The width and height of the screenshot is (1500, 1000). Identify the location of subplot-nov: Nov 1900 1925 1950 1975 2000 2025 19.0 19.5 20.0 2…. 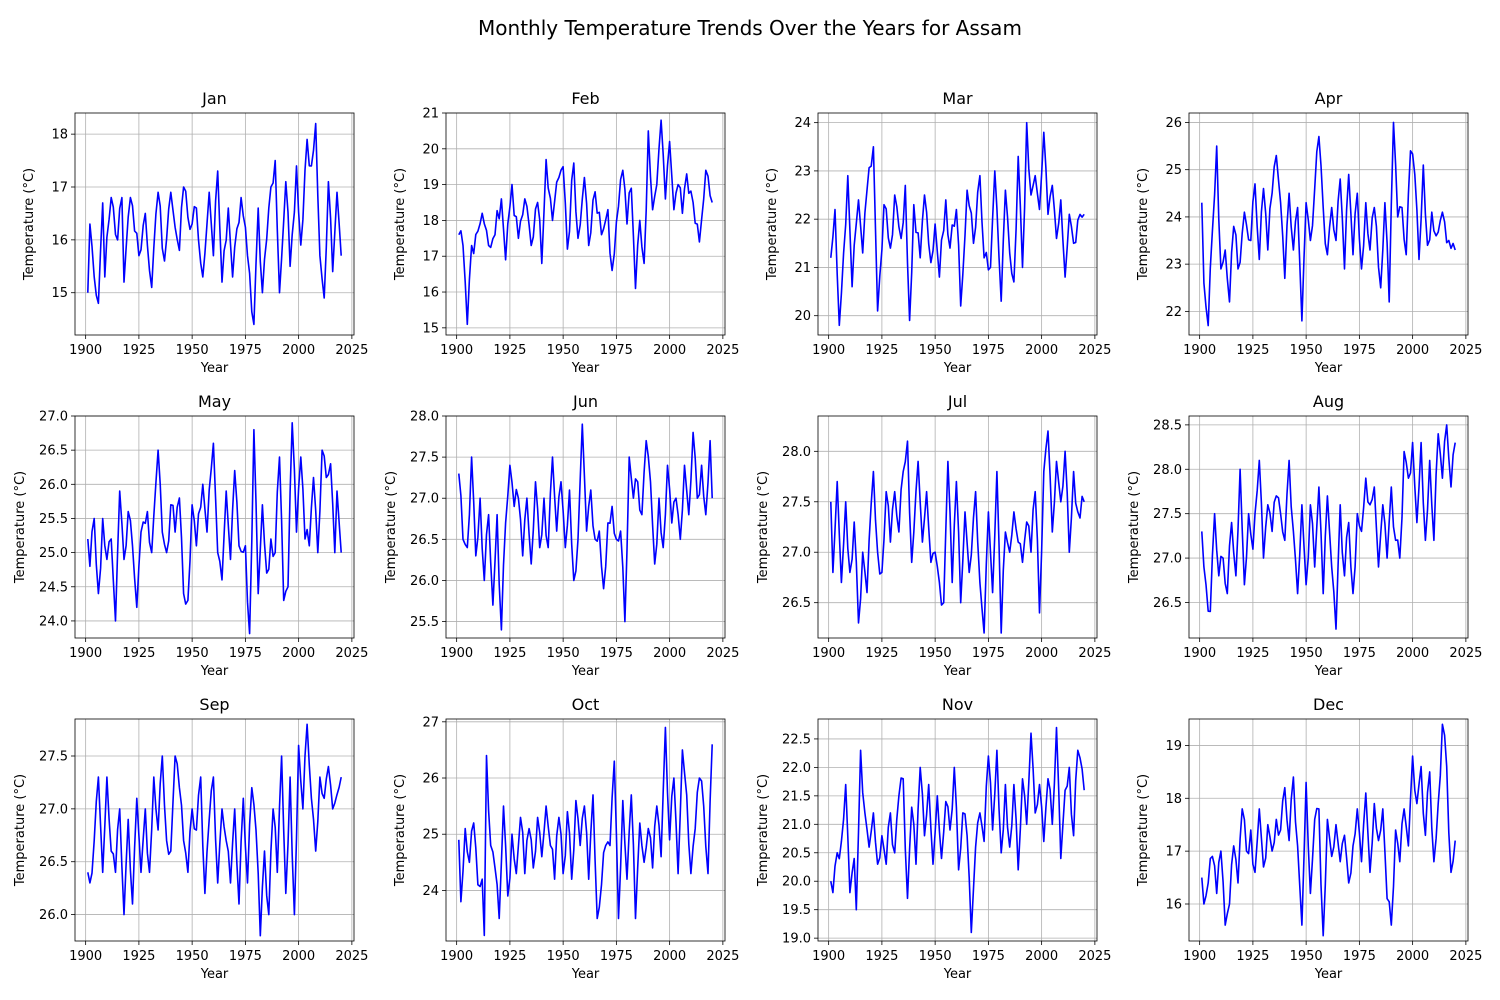
(933, 838).